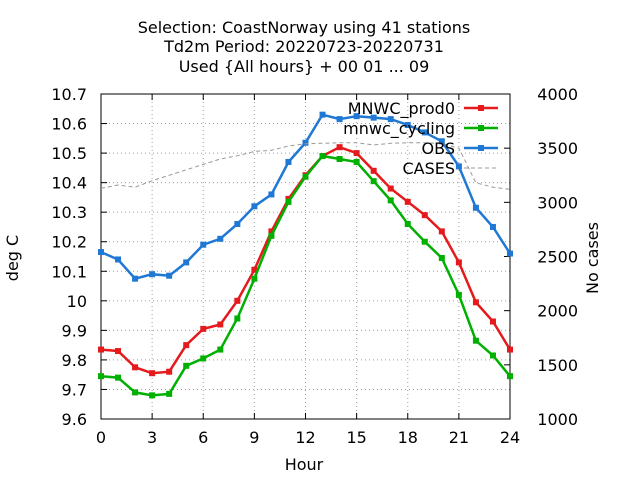 The width and height of the screenshot is (640, 480). I want to click on y2-tick-label: 1000, so click(557, 419).